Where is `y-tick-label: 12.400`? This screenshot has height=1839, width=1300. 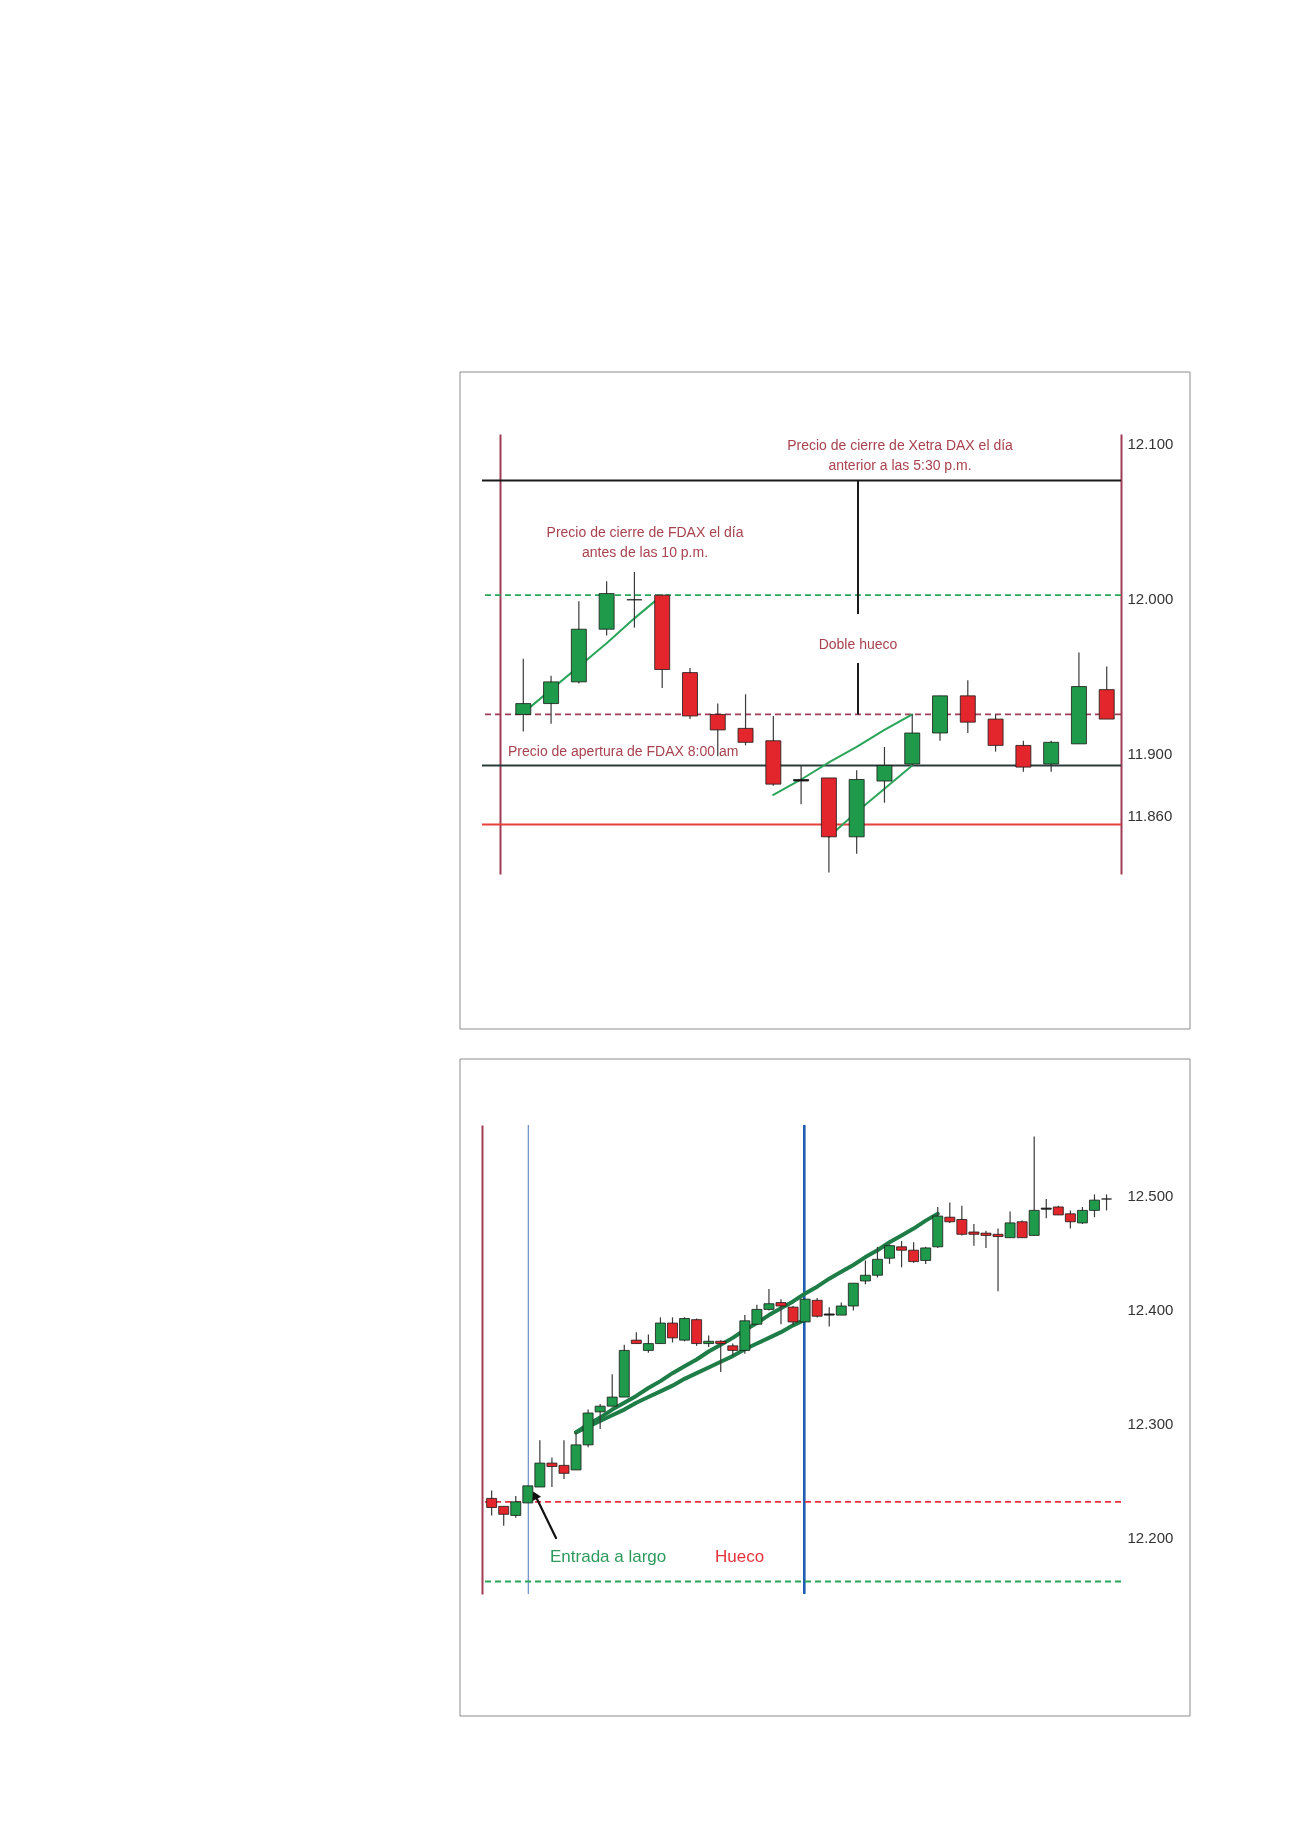 y-tick-label: 12.400 is located at coordinates (1150, 1309).